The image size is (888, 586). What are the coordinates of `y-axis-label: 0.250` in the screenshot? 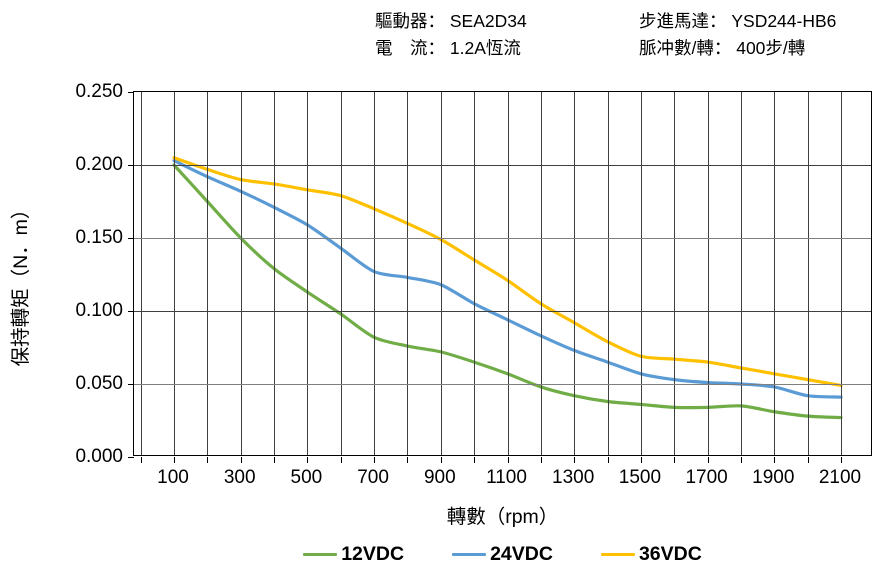 It's located at (99, 91).